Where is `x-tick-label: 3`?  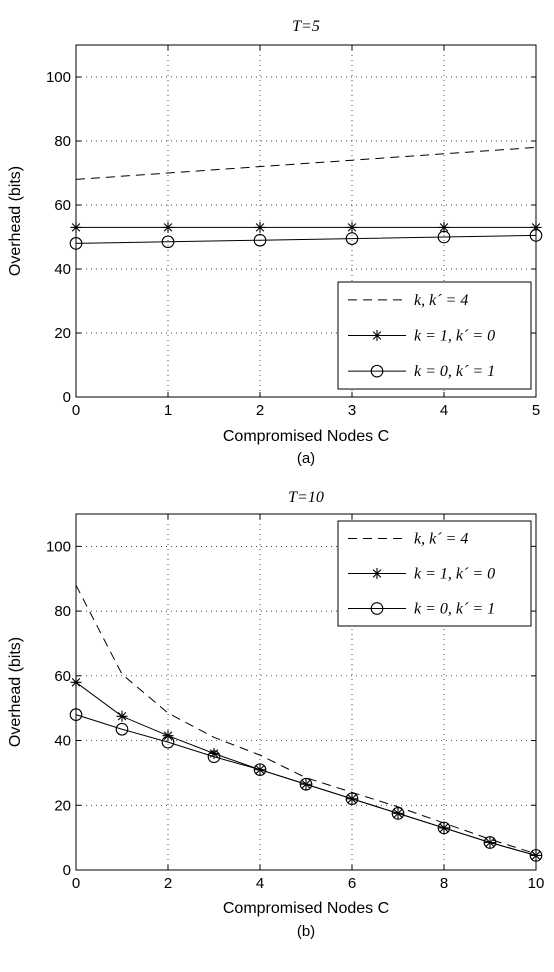
x-tick-label: 3 is located at coordinates (352, 410).